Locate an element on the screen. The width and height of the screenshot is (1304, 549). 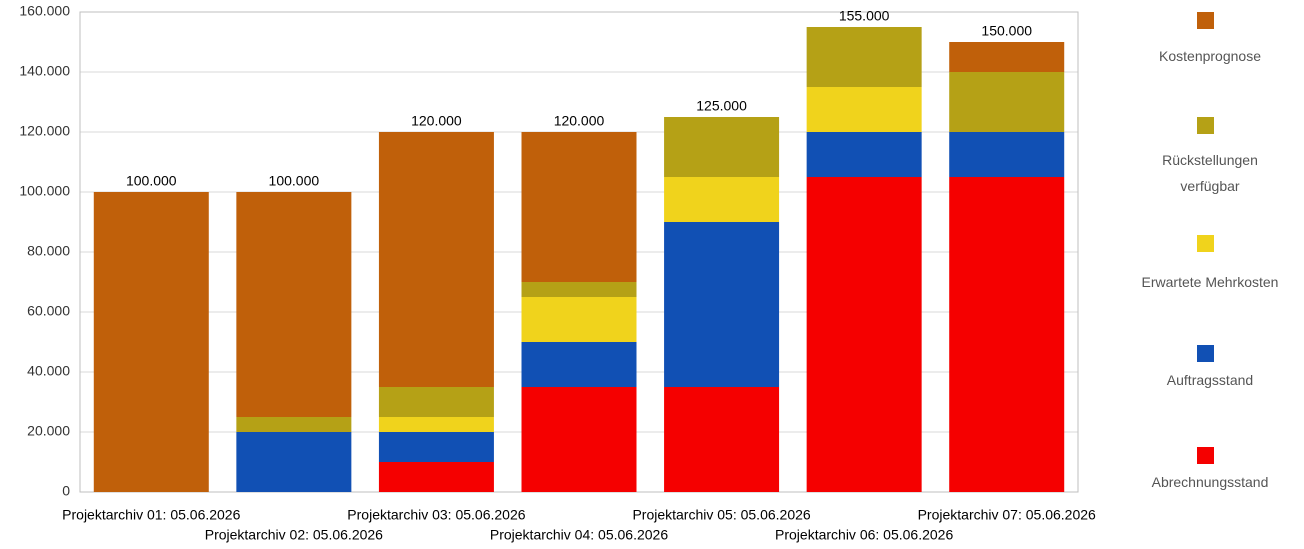
x-tick-label: Projektarchiv 03: 05.06.2026 is located at coordinates (436, 515).